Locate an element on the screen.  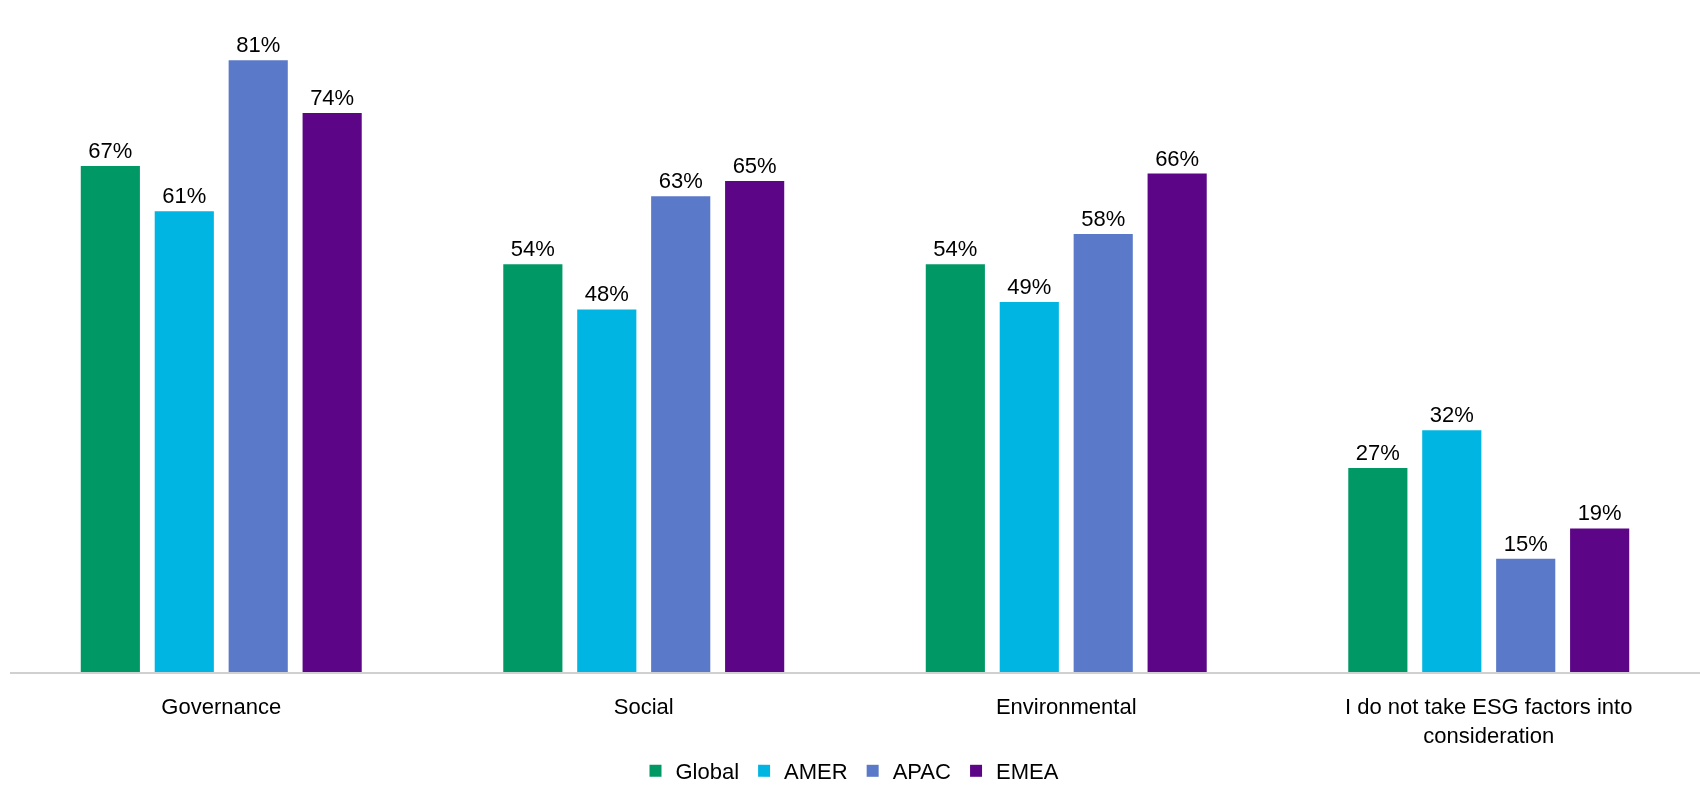
data-label: 15% is located at coordinates (1525, 543).